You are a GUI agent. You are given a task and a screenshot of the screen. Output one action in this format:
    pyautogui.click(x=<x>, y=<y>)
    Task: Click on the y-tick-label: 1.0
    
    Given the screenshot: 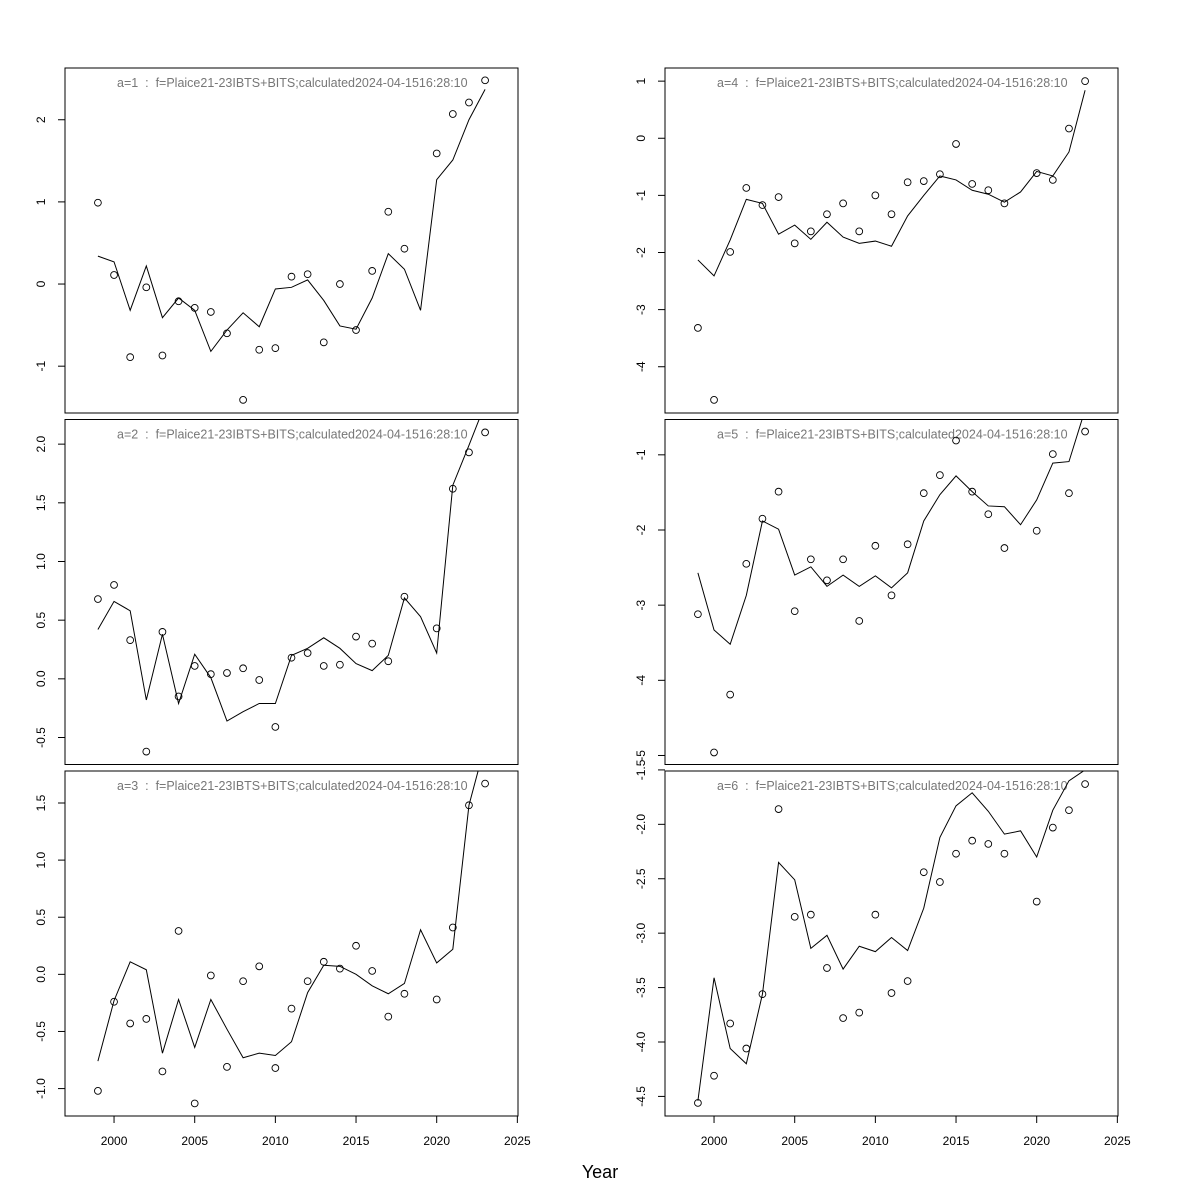 What is the action you would take?
    pyautogui.click(x=41, y=859)
    